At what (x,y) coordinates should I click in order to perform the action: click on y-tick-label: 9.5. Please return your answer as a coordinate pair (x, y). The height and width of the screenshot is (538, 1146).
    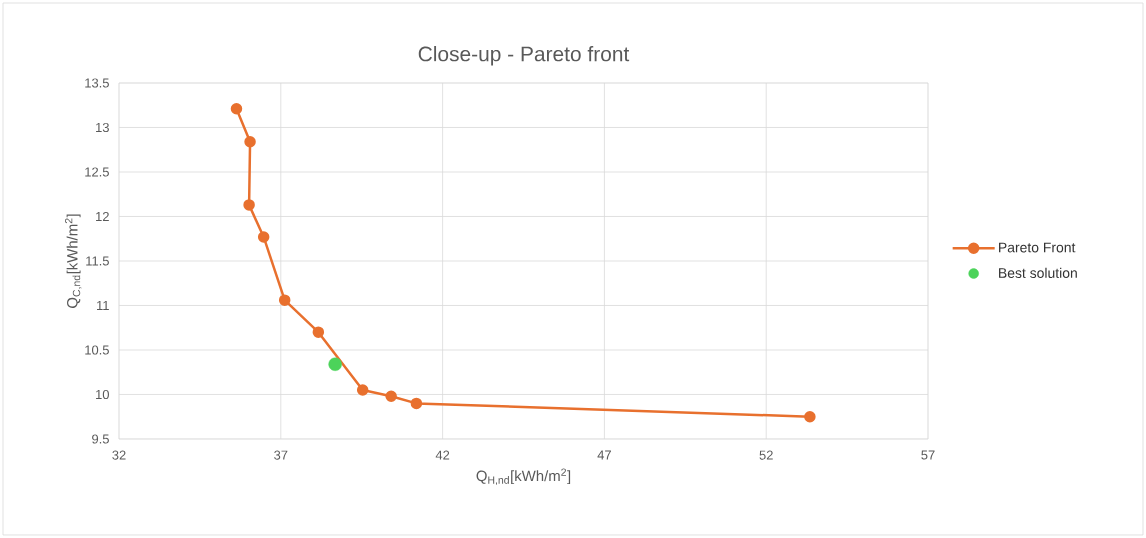
    Looking at the image, I should click on (100, 439).